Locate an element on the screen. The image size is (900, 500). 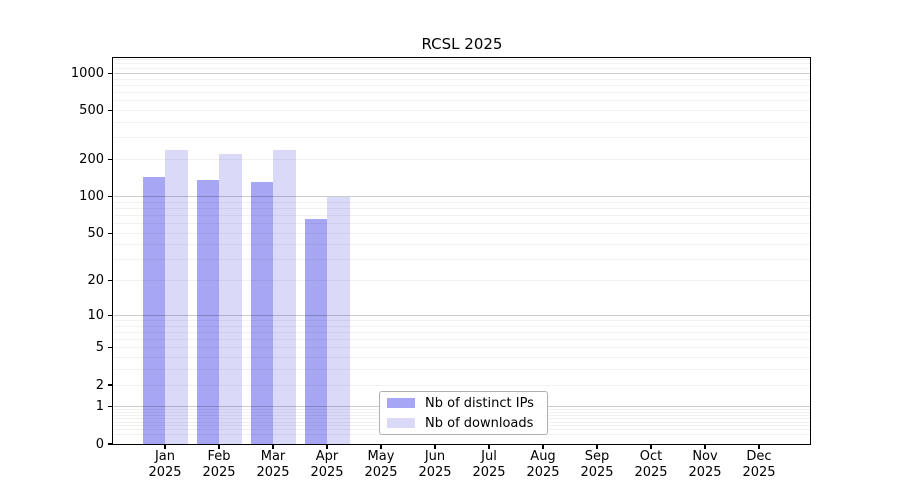
x-tick-label: Sep 2025 is located at coordinates (597, 464).